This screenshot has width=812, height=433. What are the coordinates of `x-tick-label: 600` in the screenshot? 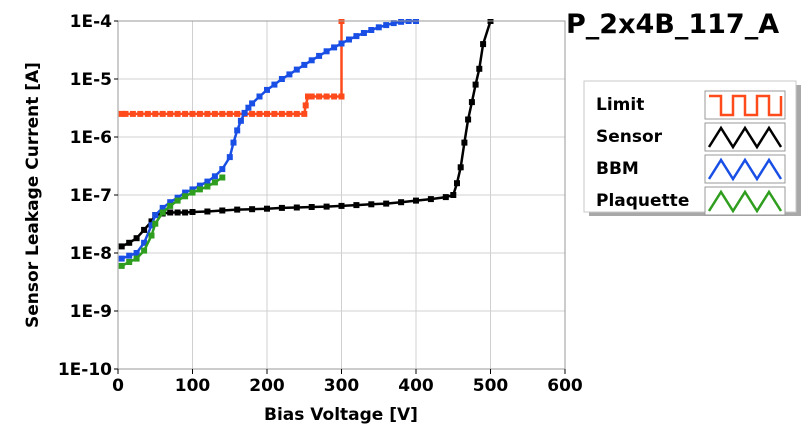 It's located at (565, 386).